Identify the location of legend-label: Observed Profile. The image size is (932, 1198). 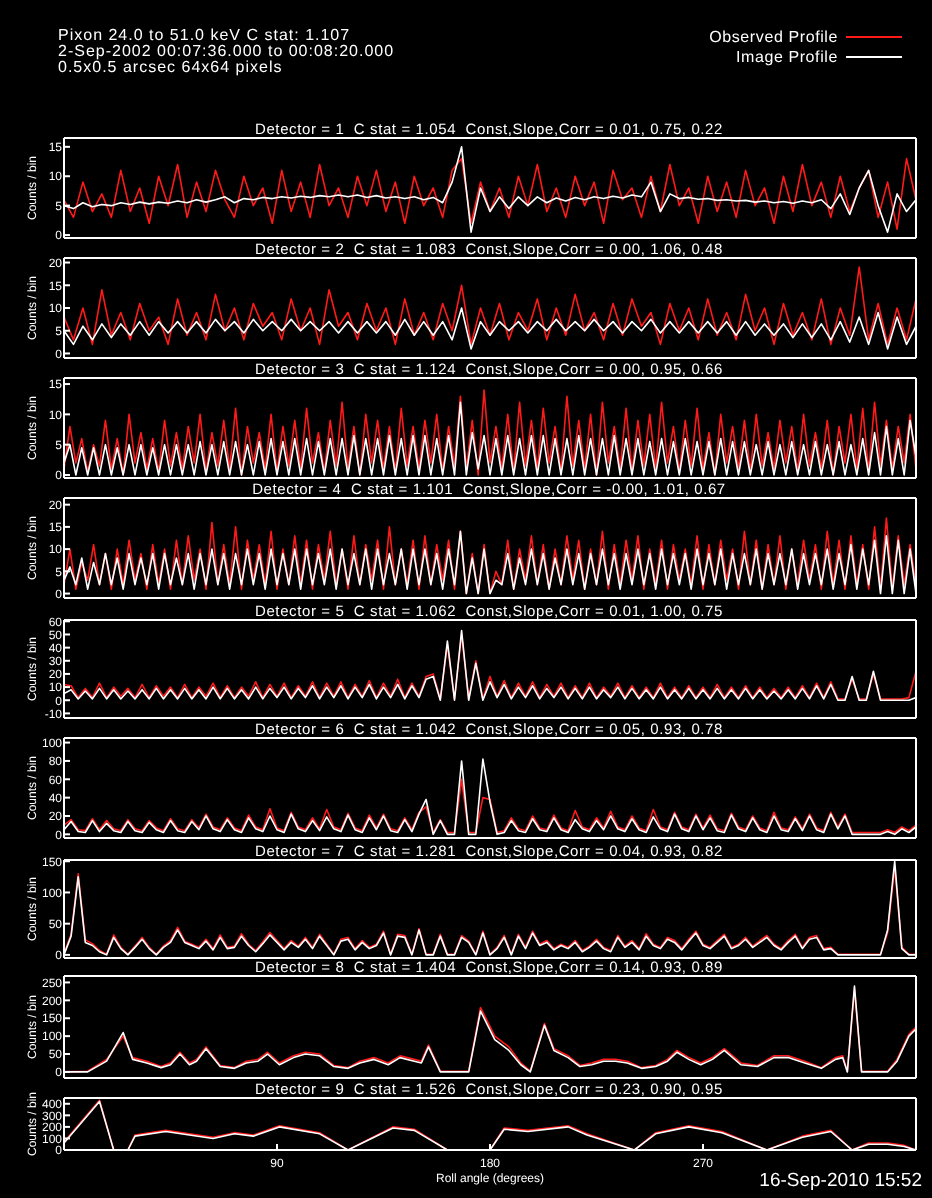
(773, 37).